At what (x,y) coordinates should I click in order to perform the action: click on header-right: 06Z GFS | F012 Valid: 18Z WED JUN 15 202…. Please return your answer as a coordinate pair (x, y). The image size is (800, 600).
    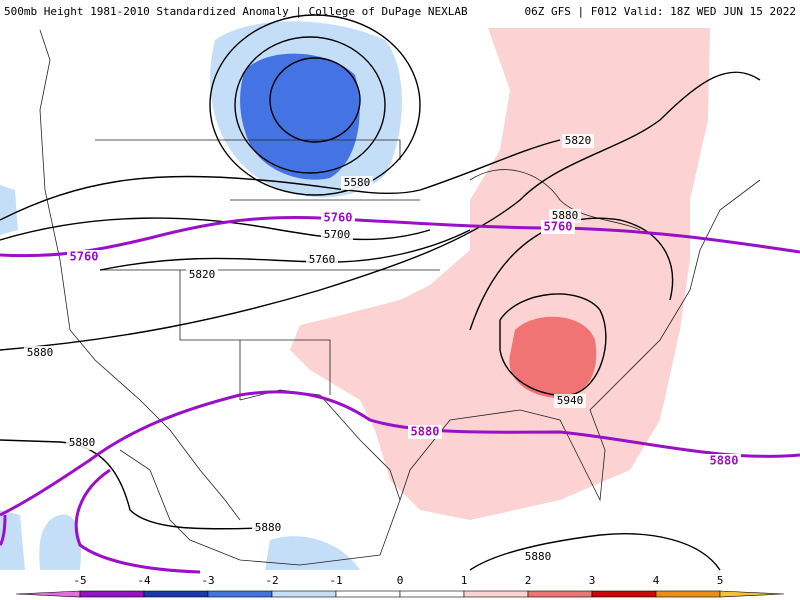
    Looking at the image, I should click on (660, 11).